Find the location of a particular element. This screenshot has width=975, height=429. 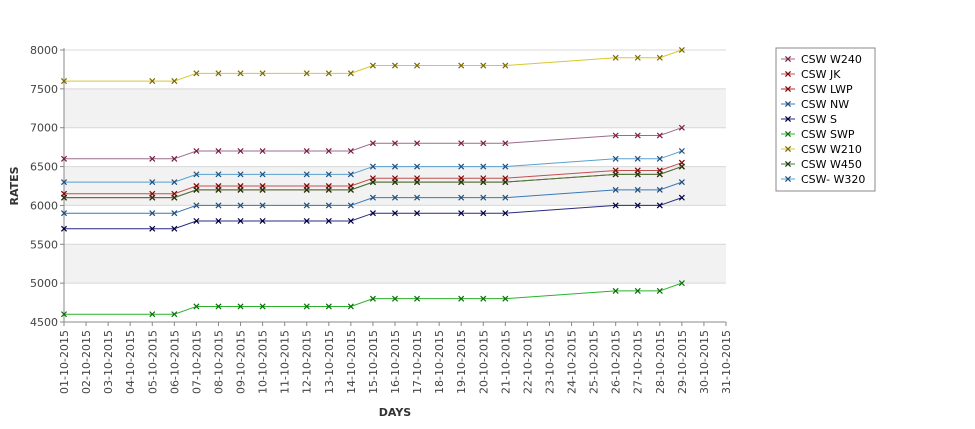

x-tick-label: 16-10-2015 is located at coordinates (395, 362).